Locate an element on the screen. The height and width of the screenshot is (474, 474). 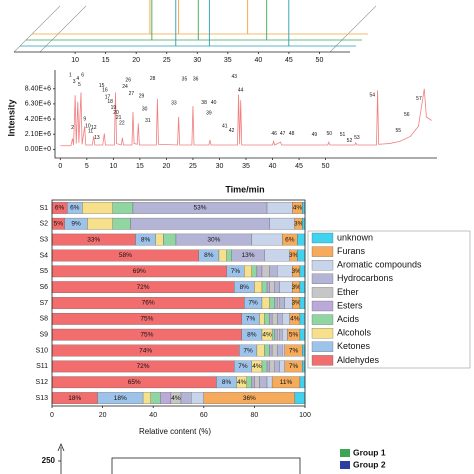
peak-label: 46 is located at coordinates (274, 134).